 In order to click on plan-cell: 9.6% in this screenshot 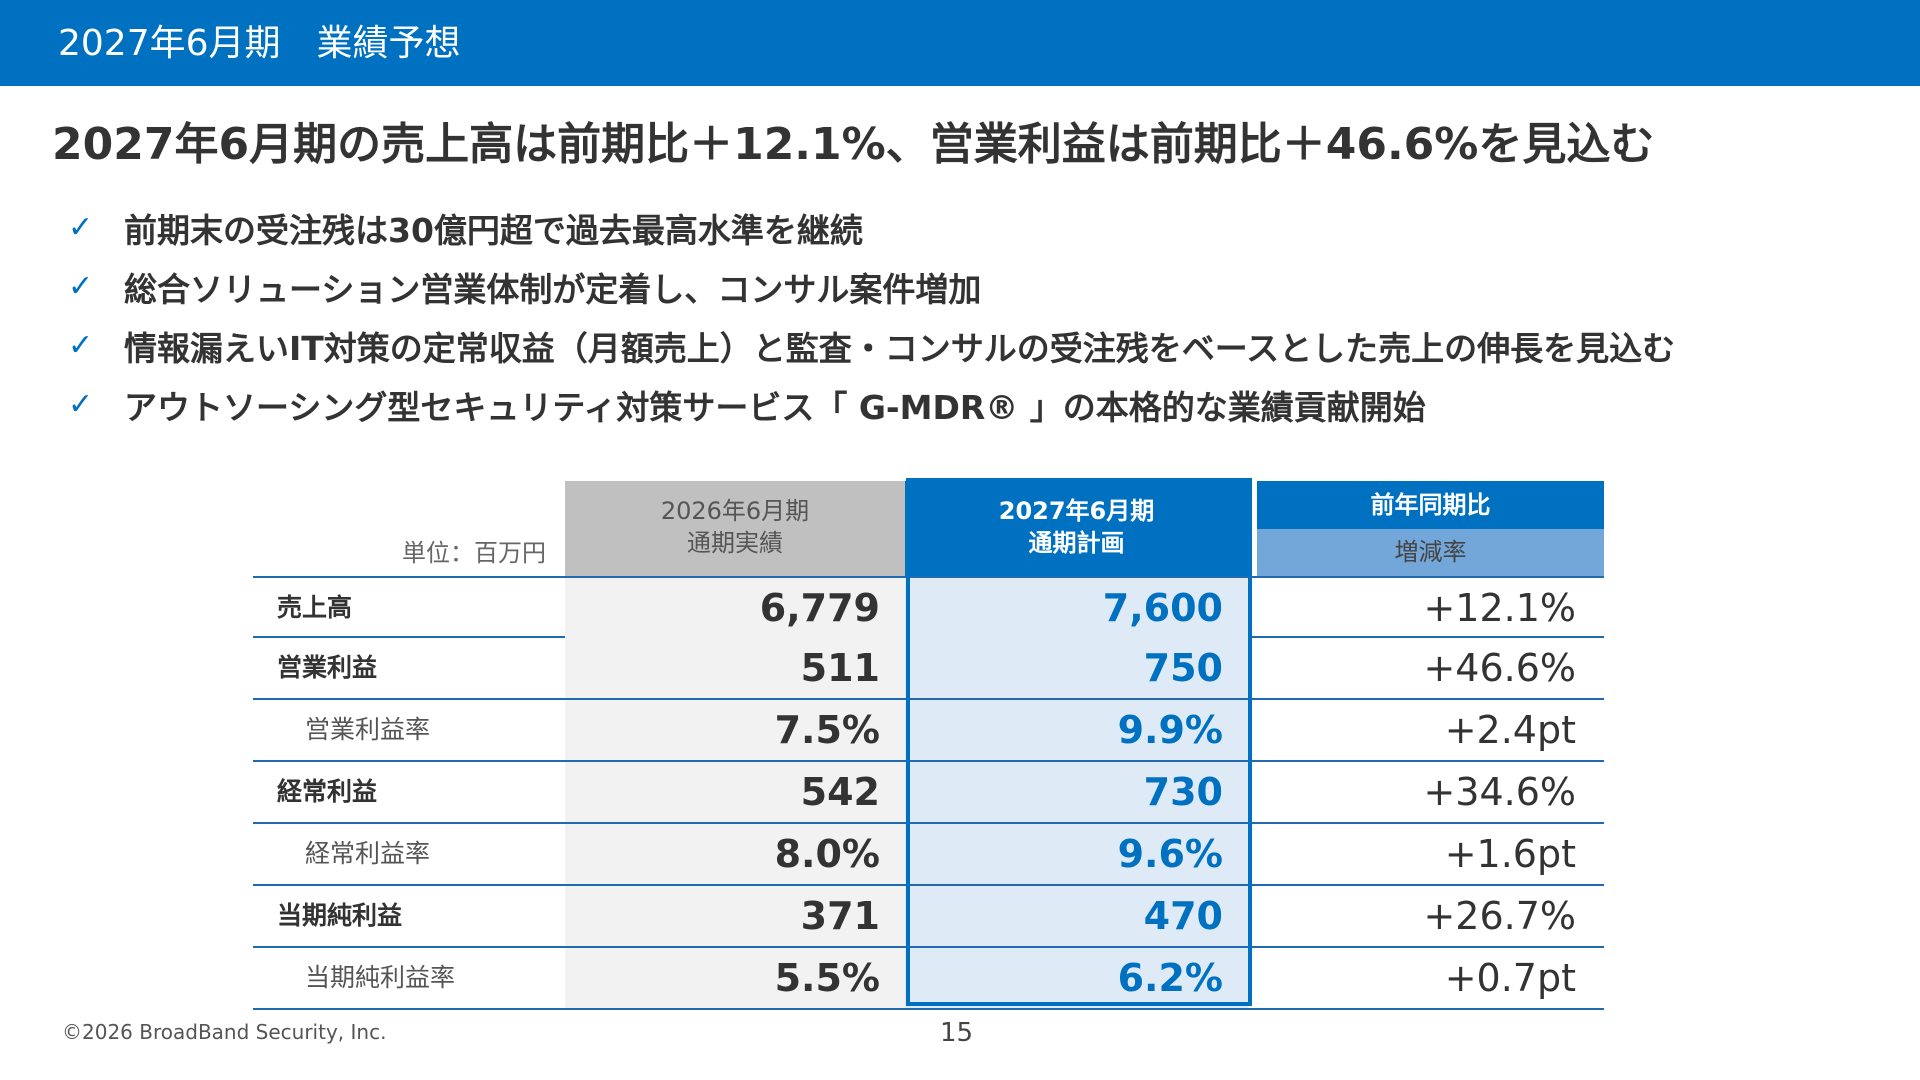, I will do `click(1076, 854)`.